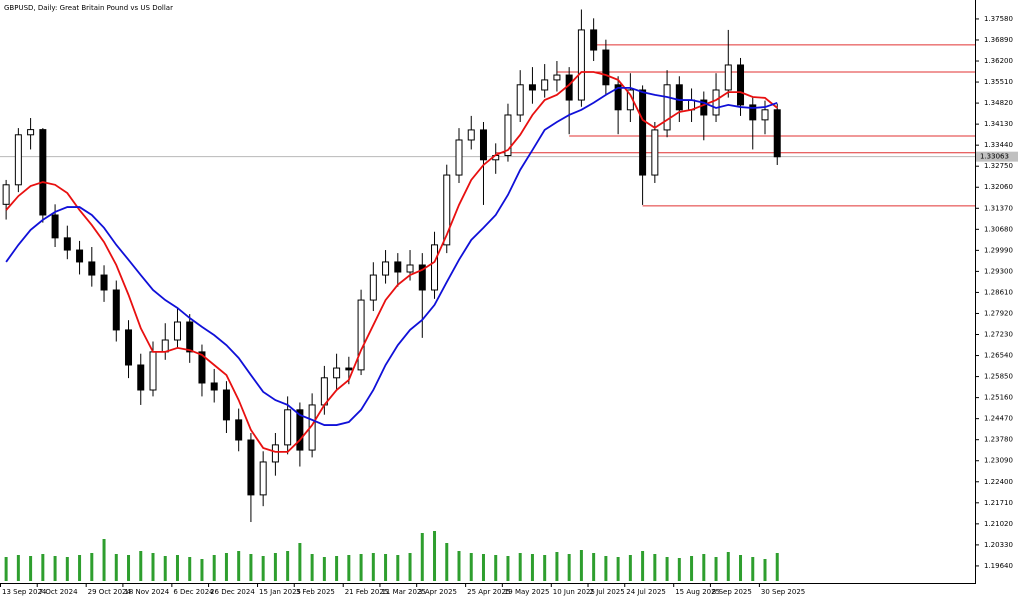  Describe the element at coordinates (146, 592) in the screenshot. I see `x-tick-label: 18 Nov 2024` at that location.